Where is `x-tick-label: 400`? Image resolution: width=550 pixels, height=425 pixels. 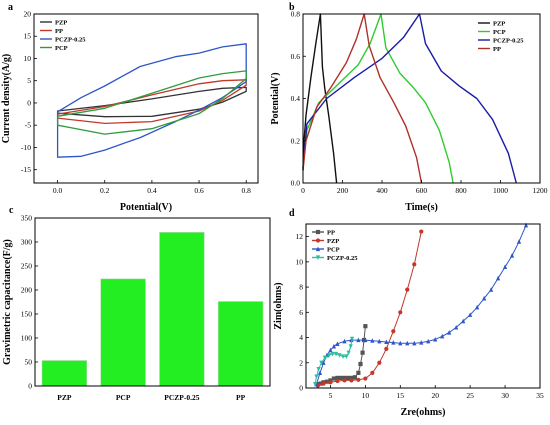 x-tick-label: 400 is located at coordinates (382, 190).